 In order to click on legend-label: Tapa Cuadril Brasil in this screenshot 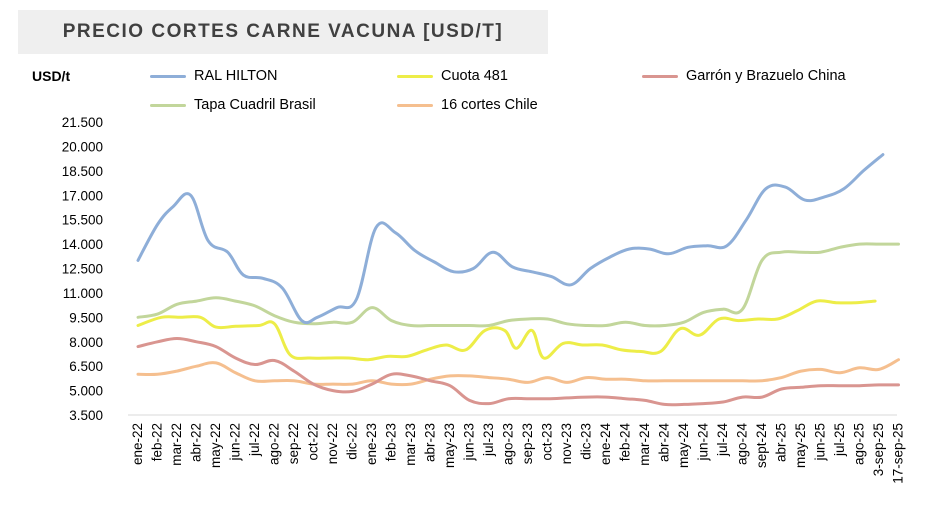, I will do `click(255, 105)`.